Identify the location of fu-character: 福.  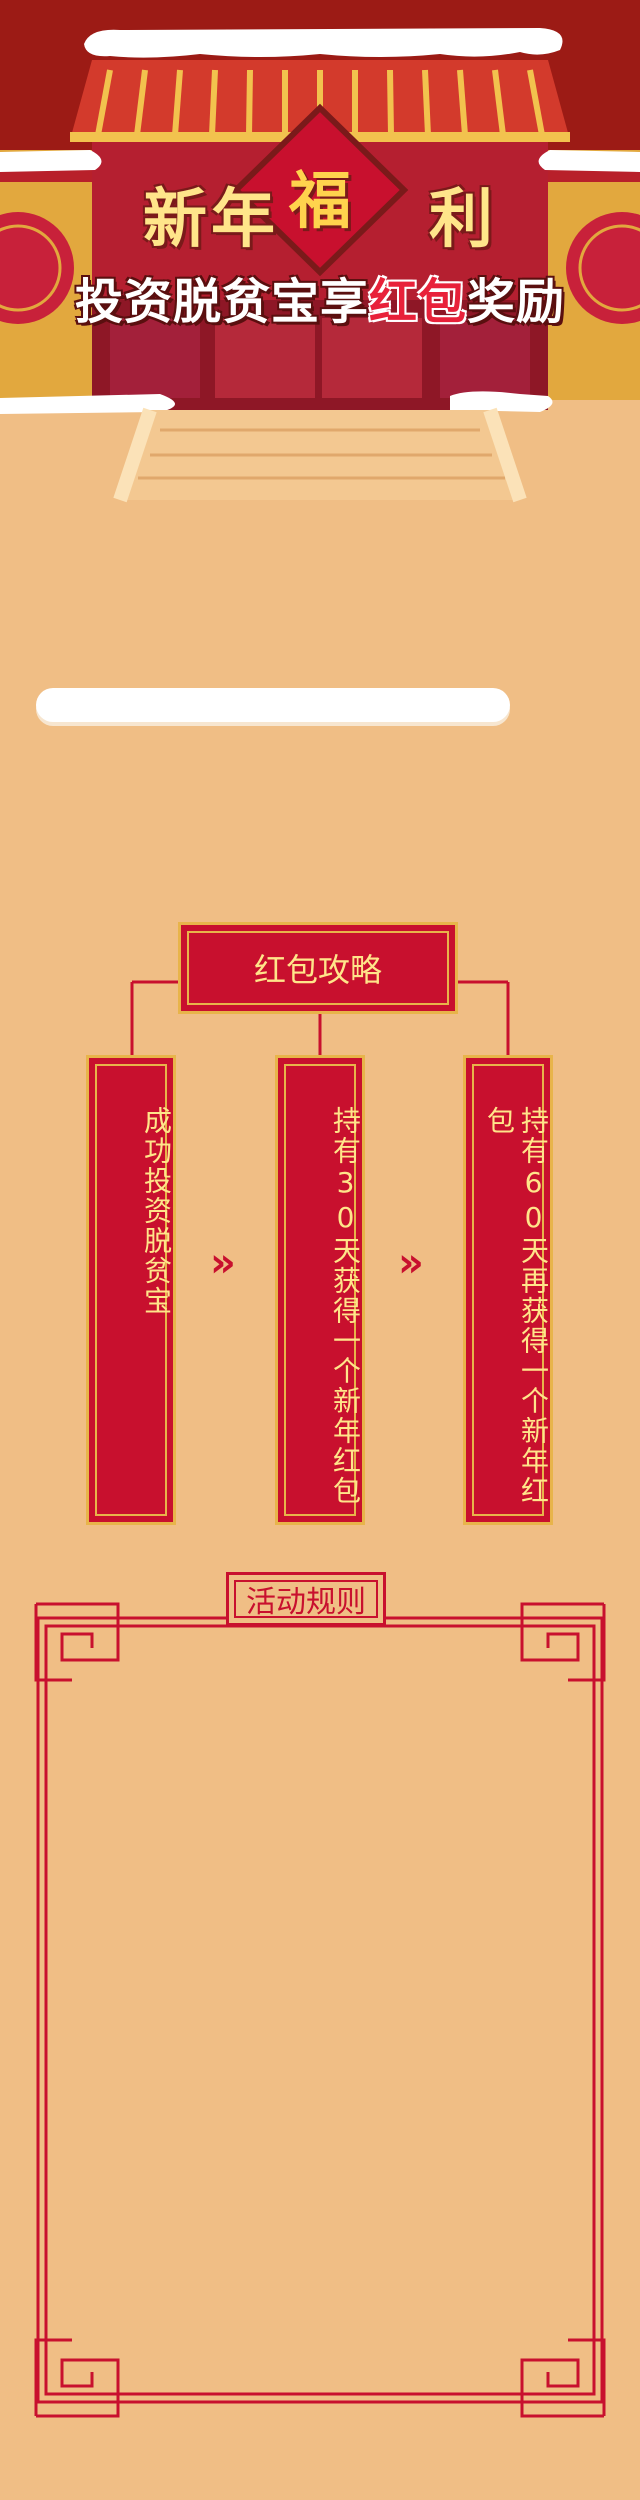
(319, 200).